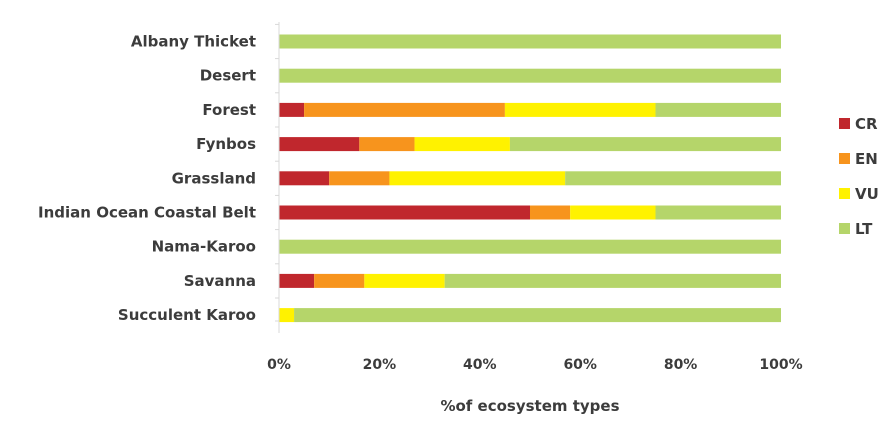 This screenshot has width=886, height=421. I want to click on category-label-fynbos: Fynbos, so click(226, 144).